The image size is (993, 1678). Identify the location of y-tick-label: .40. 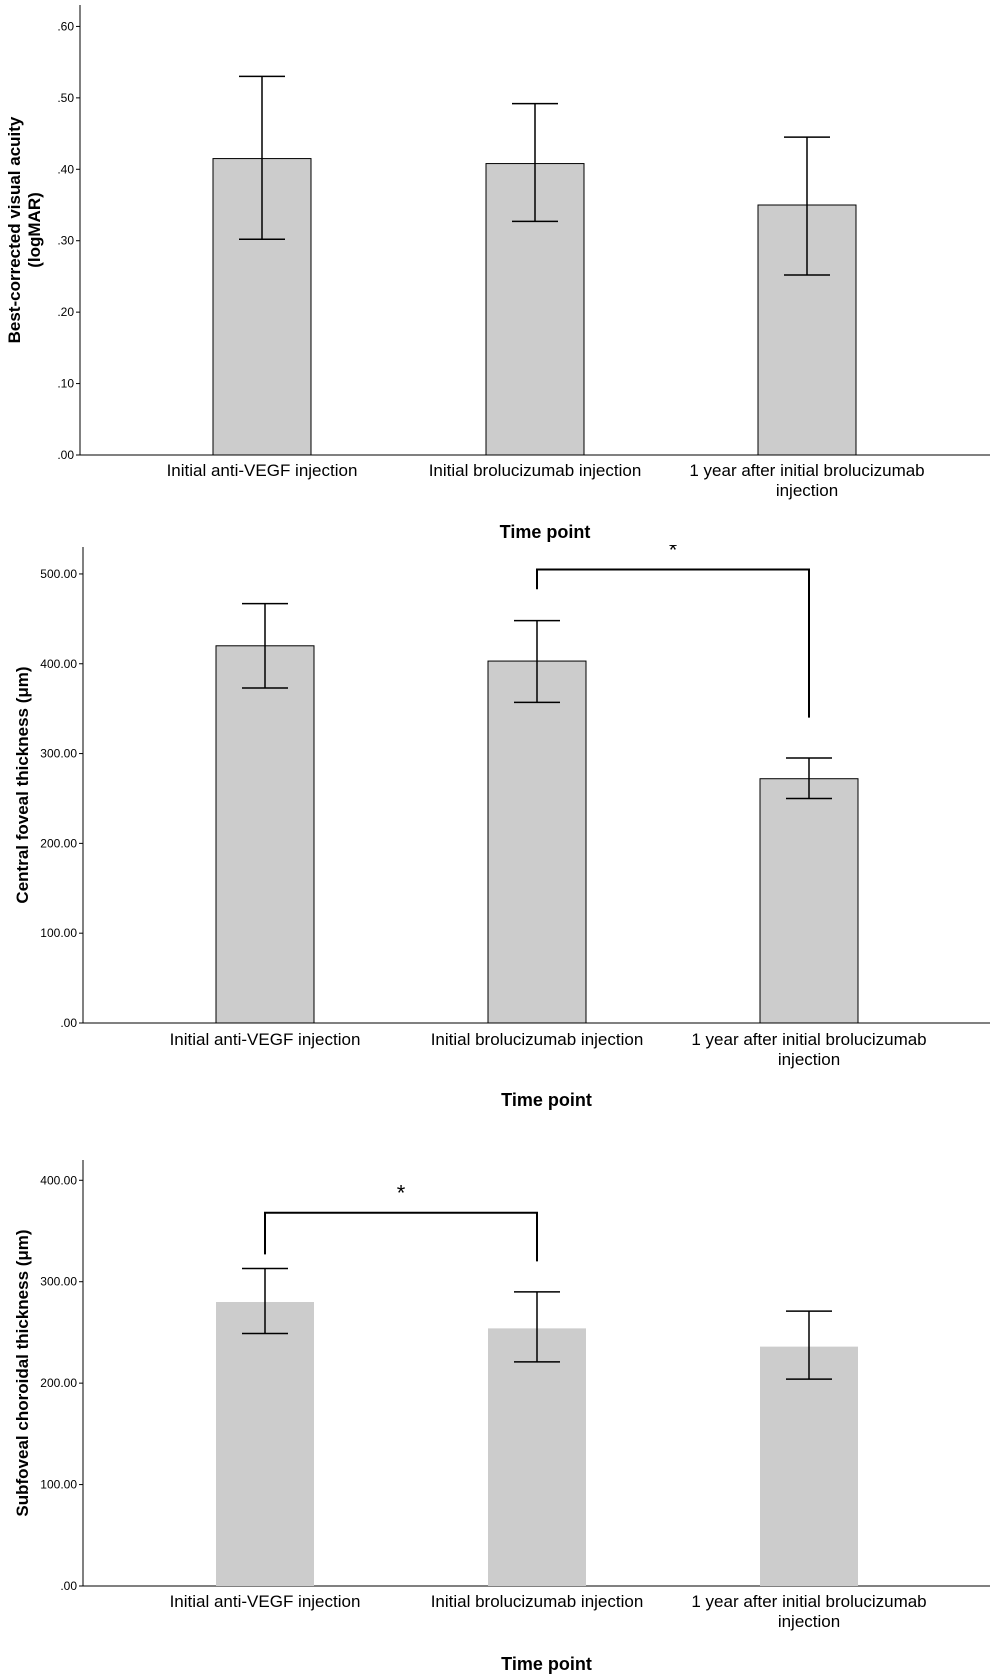
(65, 169).